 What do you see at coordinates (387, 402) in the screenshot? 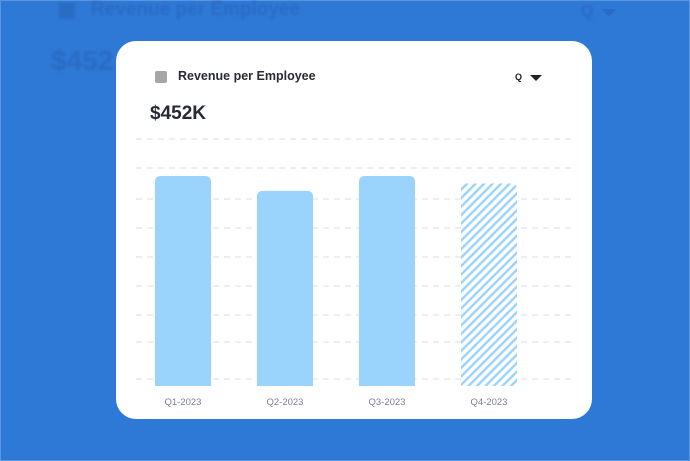
I see `x-tick-label: Q3-2023` at bounding box center [387, 402].